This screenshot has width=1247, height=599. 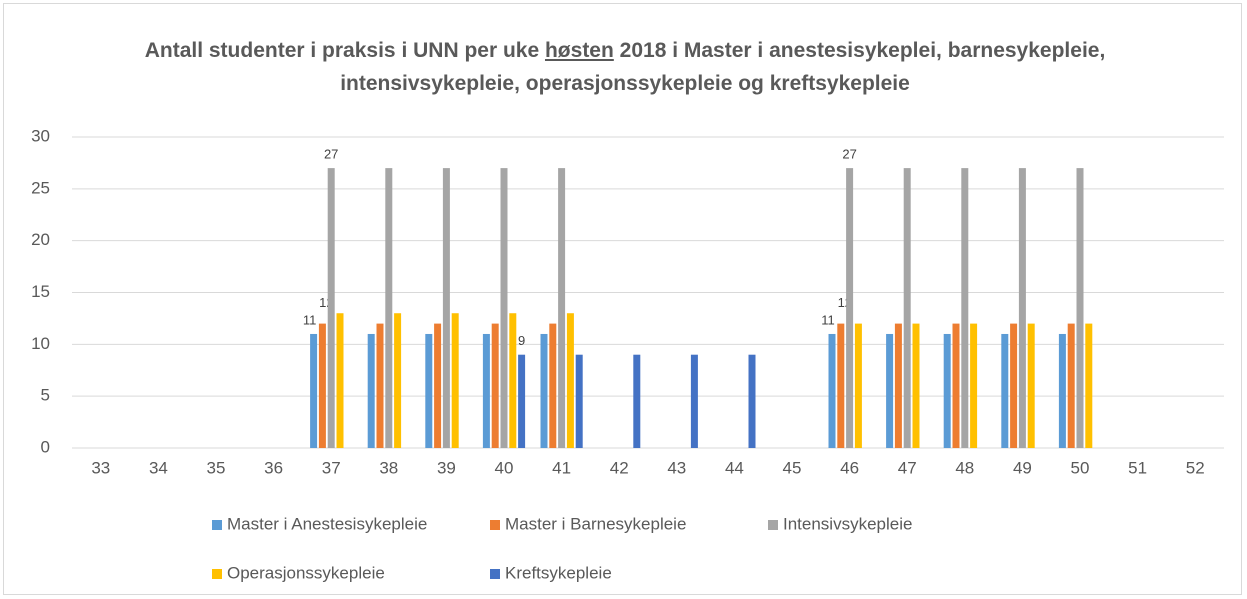 I want to click on legend-label: Intensivsykepleie, so click(x=847, y=523).